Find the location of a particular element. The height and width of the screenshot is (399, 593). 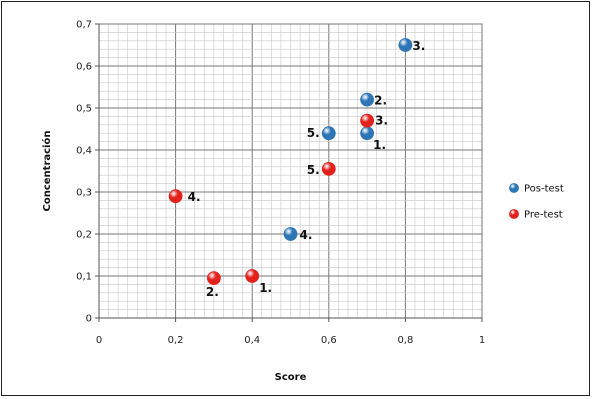

y-tick-label: 0,5 is located at coordinates (84, 109).